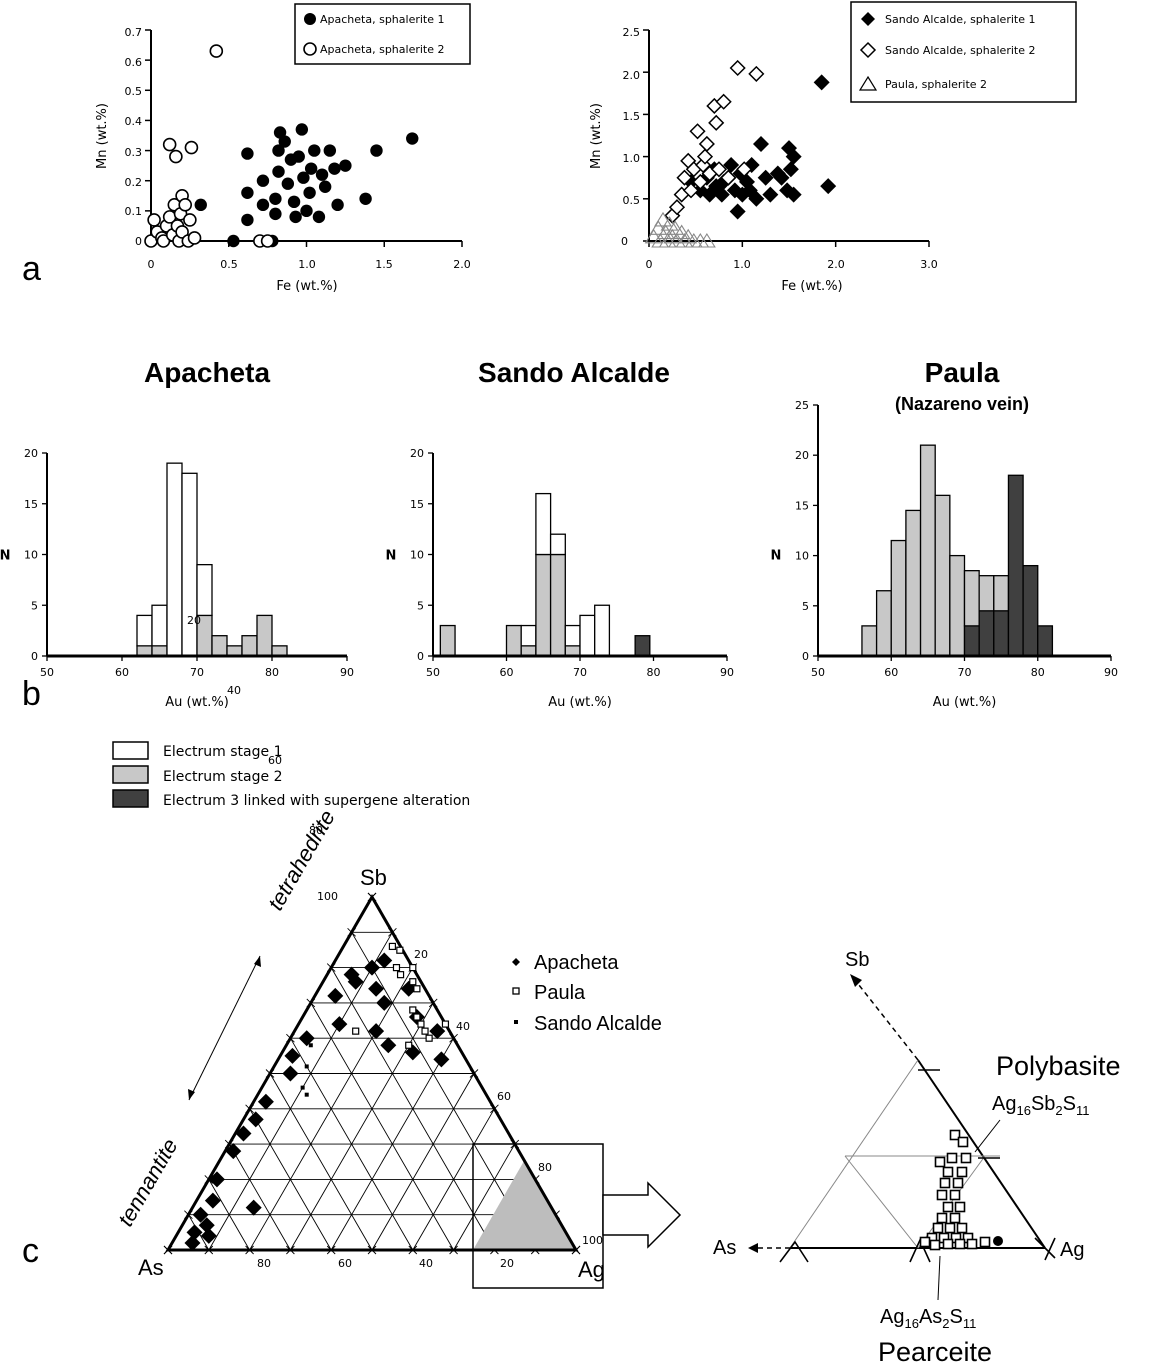 This screenshot has height=1367, width=1150. Describe the element at coordinates (632, 75) in the screenshot. I see `y-tick-label: 2.0` at that location.